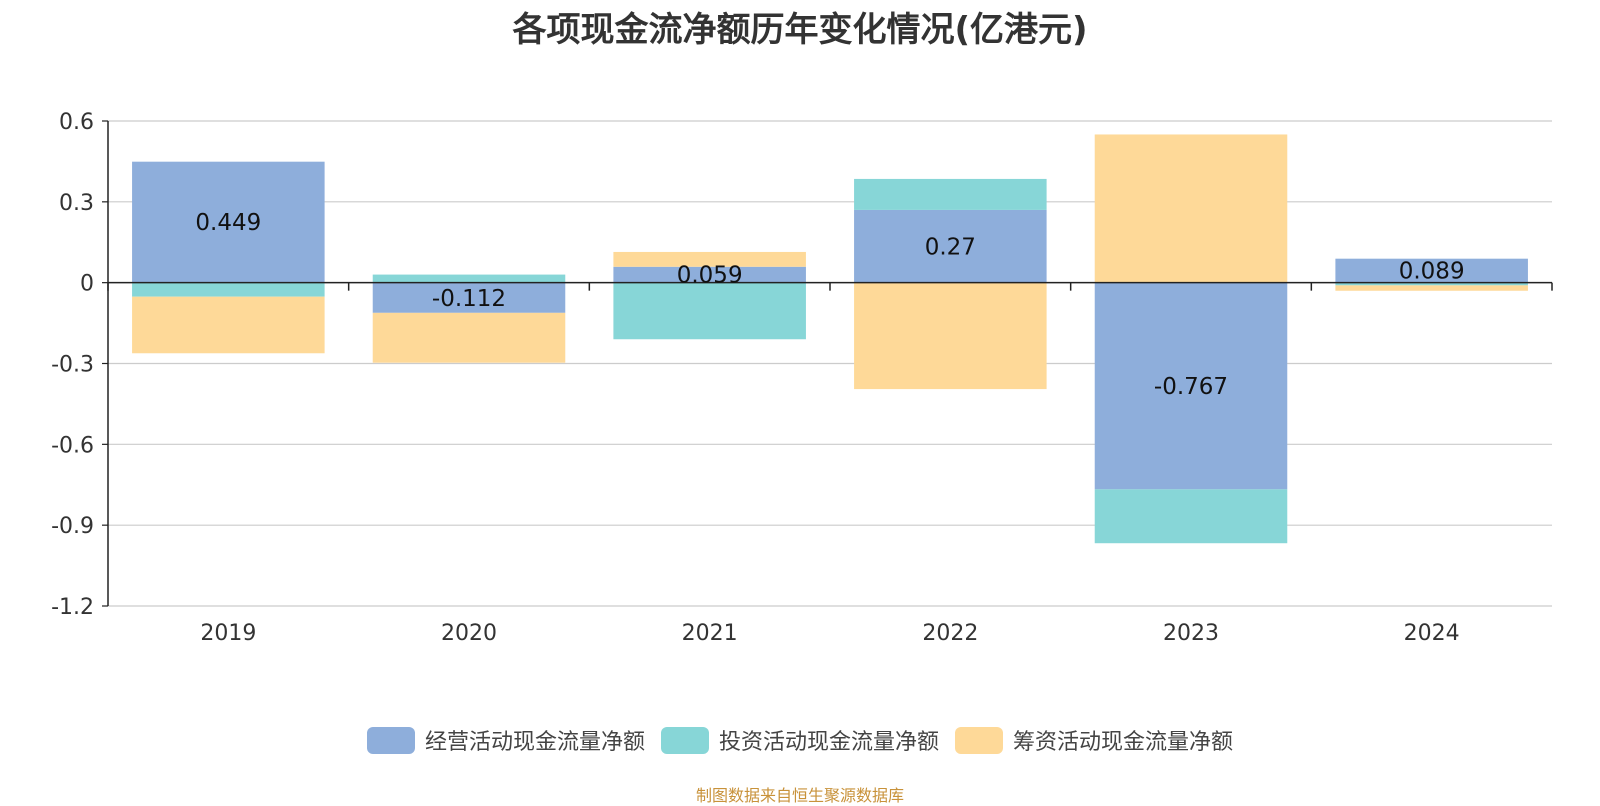 The height and width of the screenshot is (806, 1600). I want to click on data-label-2020: -0.112, so click(469, 299).